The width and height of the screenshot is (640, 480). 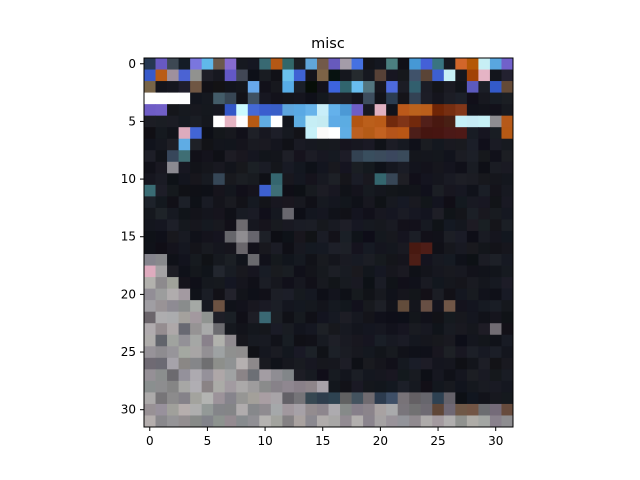 What do you see at coordinates (264, 441) in the screenshot?
I see `x-tick-label: 10` at bounding box center [264, 441].